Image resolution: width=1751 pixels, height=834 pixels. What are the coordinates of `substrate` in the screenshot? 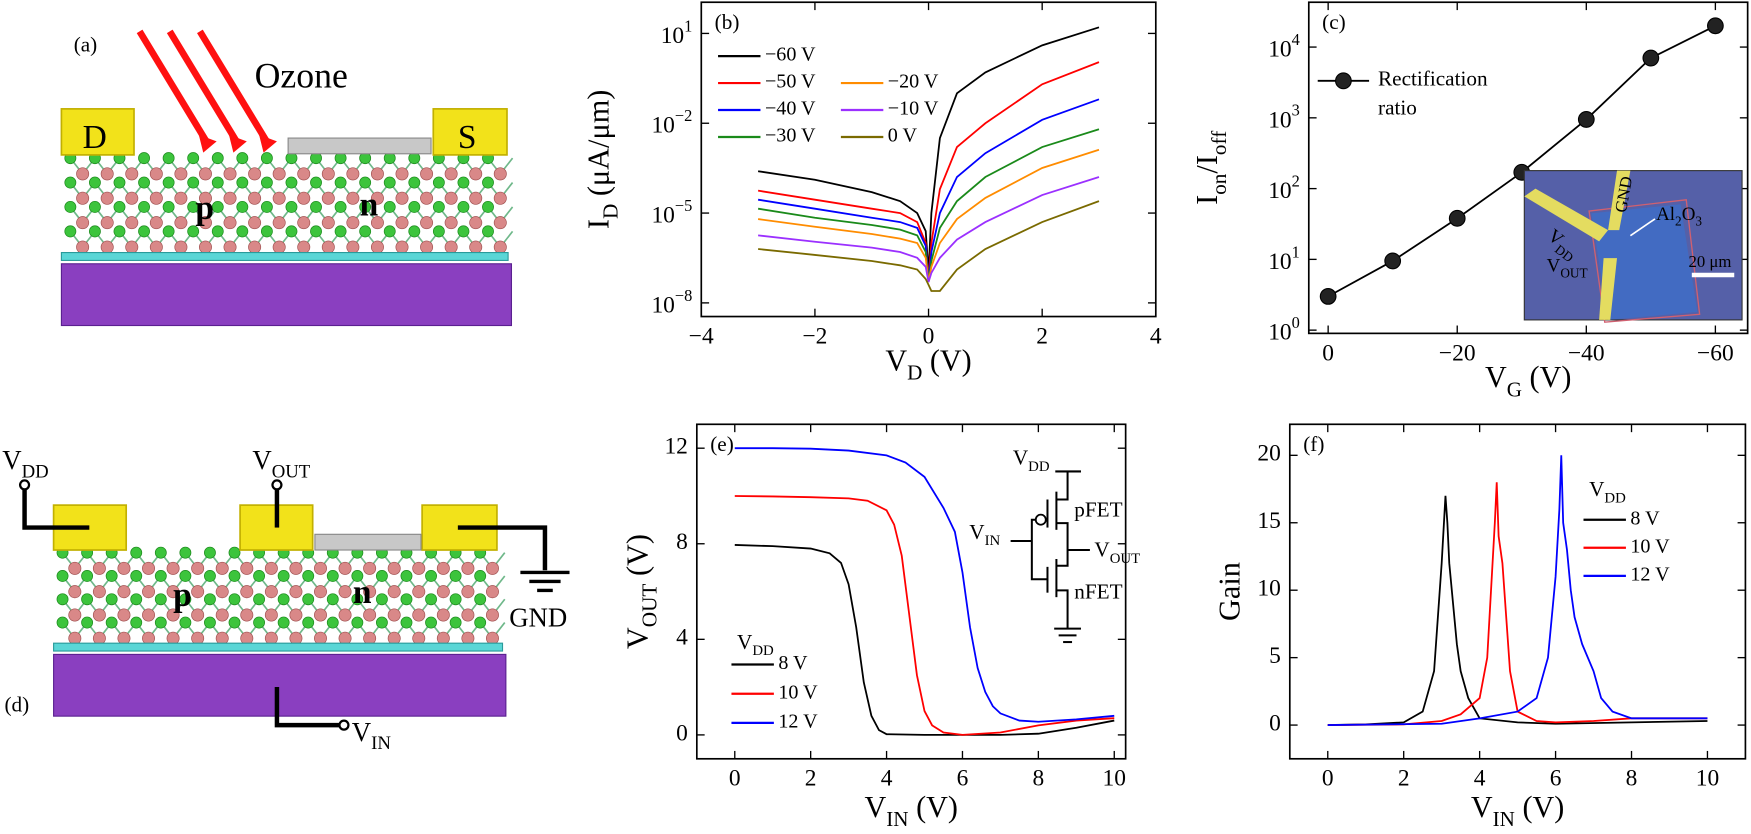 It's located at (286, 295).